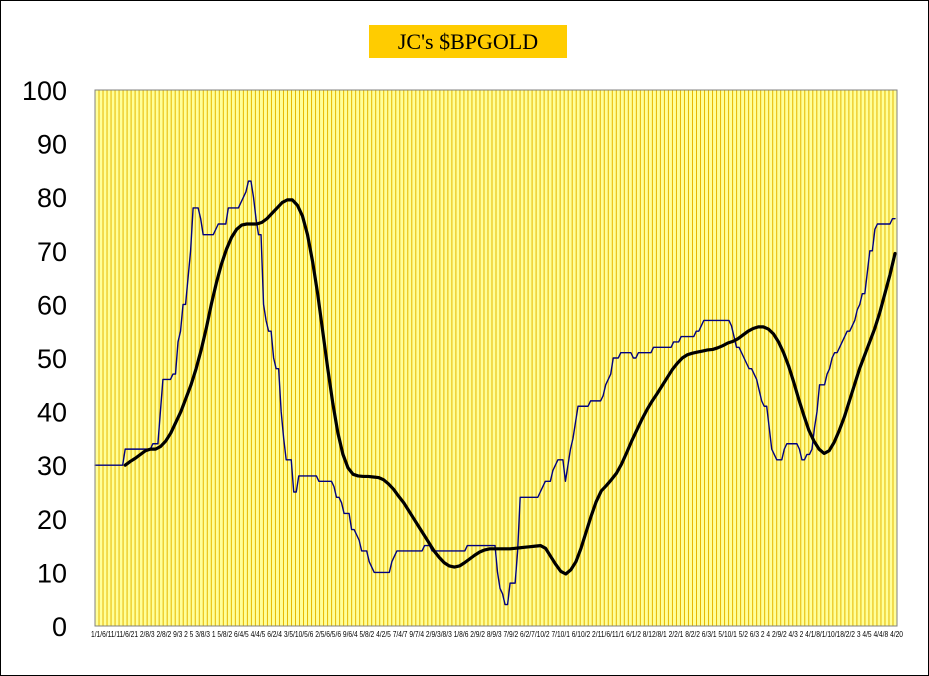  What do you see at coordinates (52, 413) in the screenshot?
I see `y-tick-label: 40` at bounding box center [52, 413].